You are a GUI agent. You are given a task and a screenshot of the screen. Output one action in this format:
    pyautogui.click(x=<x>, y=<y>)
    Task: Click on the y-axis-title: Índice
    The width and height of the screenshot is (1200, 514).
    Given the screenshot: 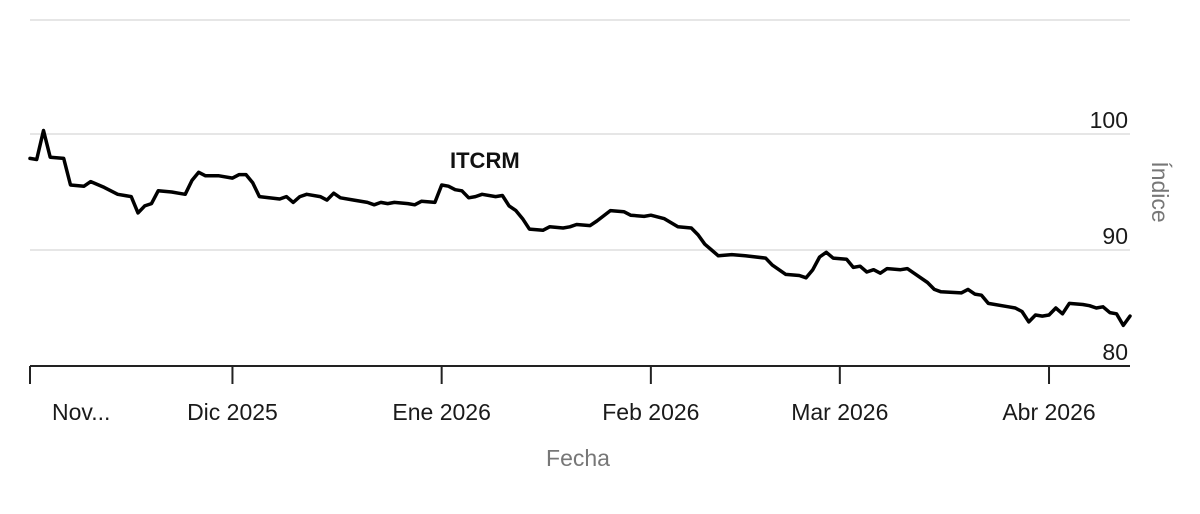 What is the action you would take?
    pyautogui.click(x=1160, y=191)
    